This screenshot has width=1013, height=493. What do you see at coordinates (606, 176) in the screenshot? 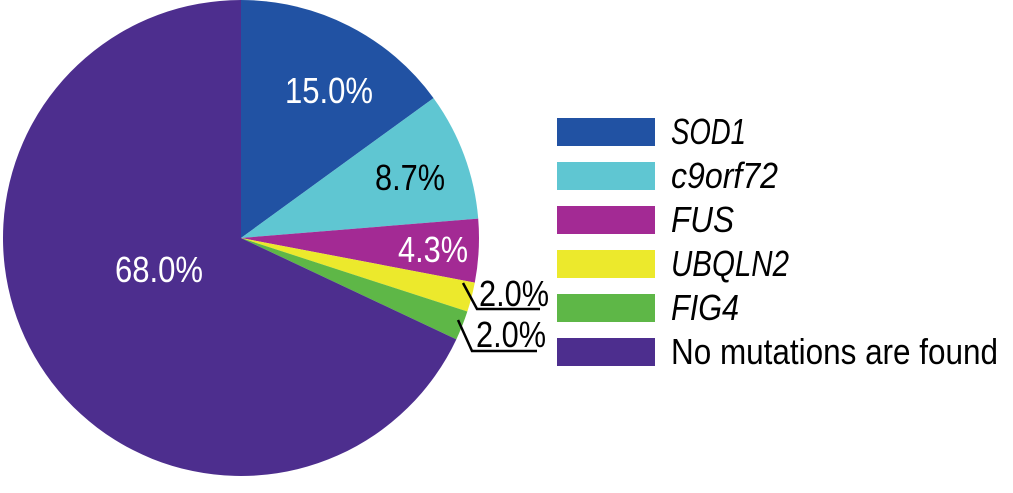
I see `legend-swatch-c9orf72` at bounding box center [606, 176].